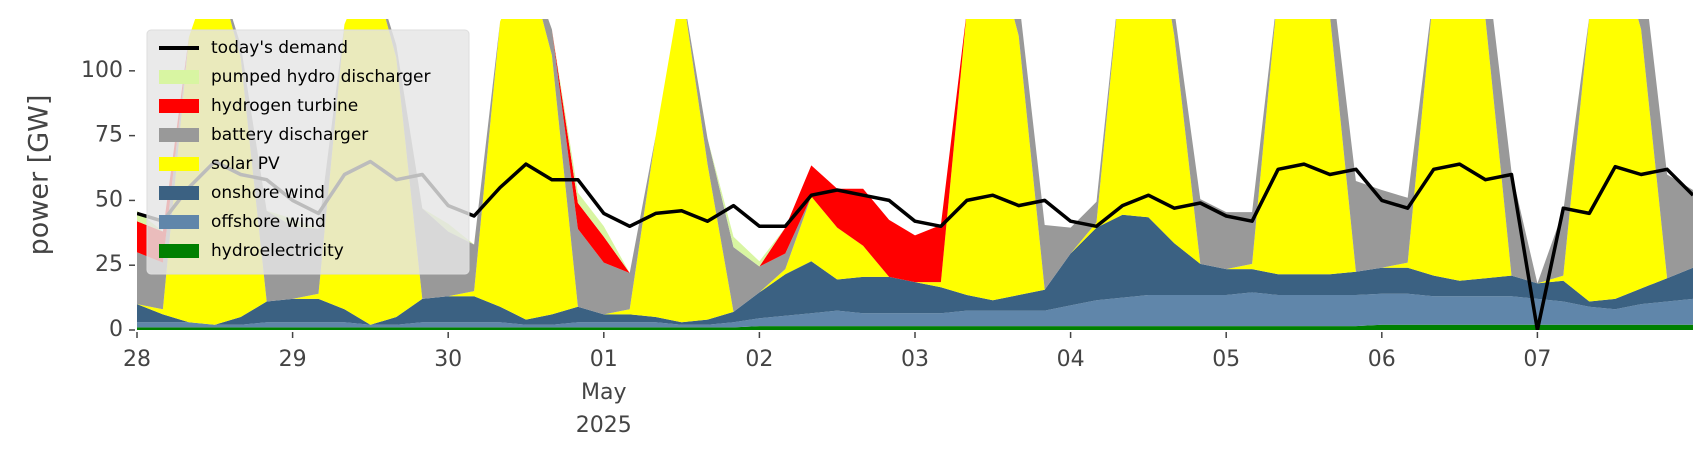 The image size is (1706, 460). Describe the element at coordinates (604, 425) in the screenshot. I see `x-year-label: 2025` at that location.